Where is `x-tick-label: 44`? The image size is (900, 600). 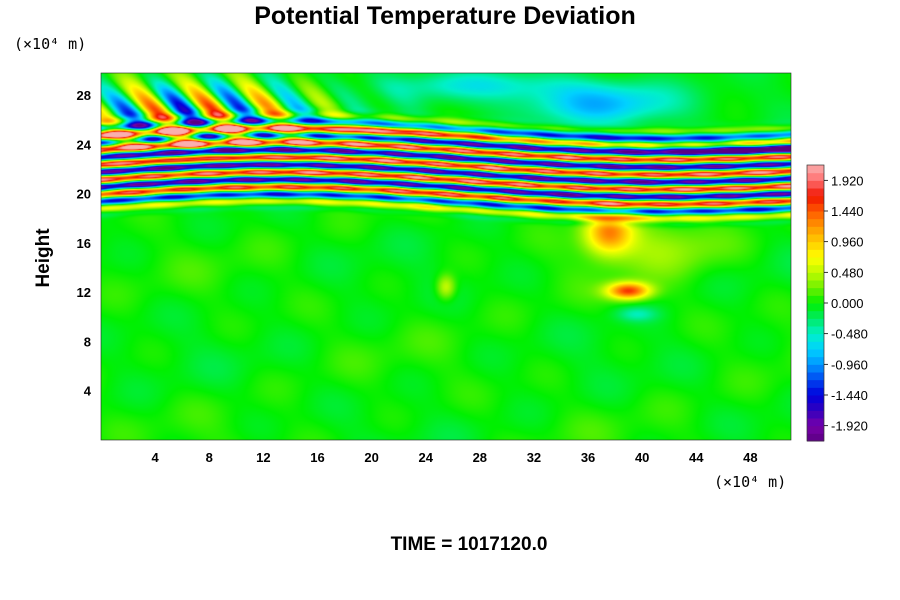 x-tick-label: 44 is located at coordinates (696, 457).